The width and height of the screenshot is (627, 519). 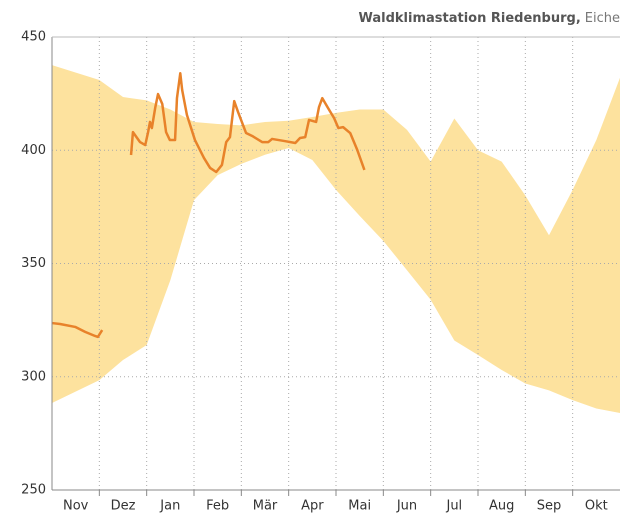 I want to click on y-tick-label: 450, so click(x=33, y=37).